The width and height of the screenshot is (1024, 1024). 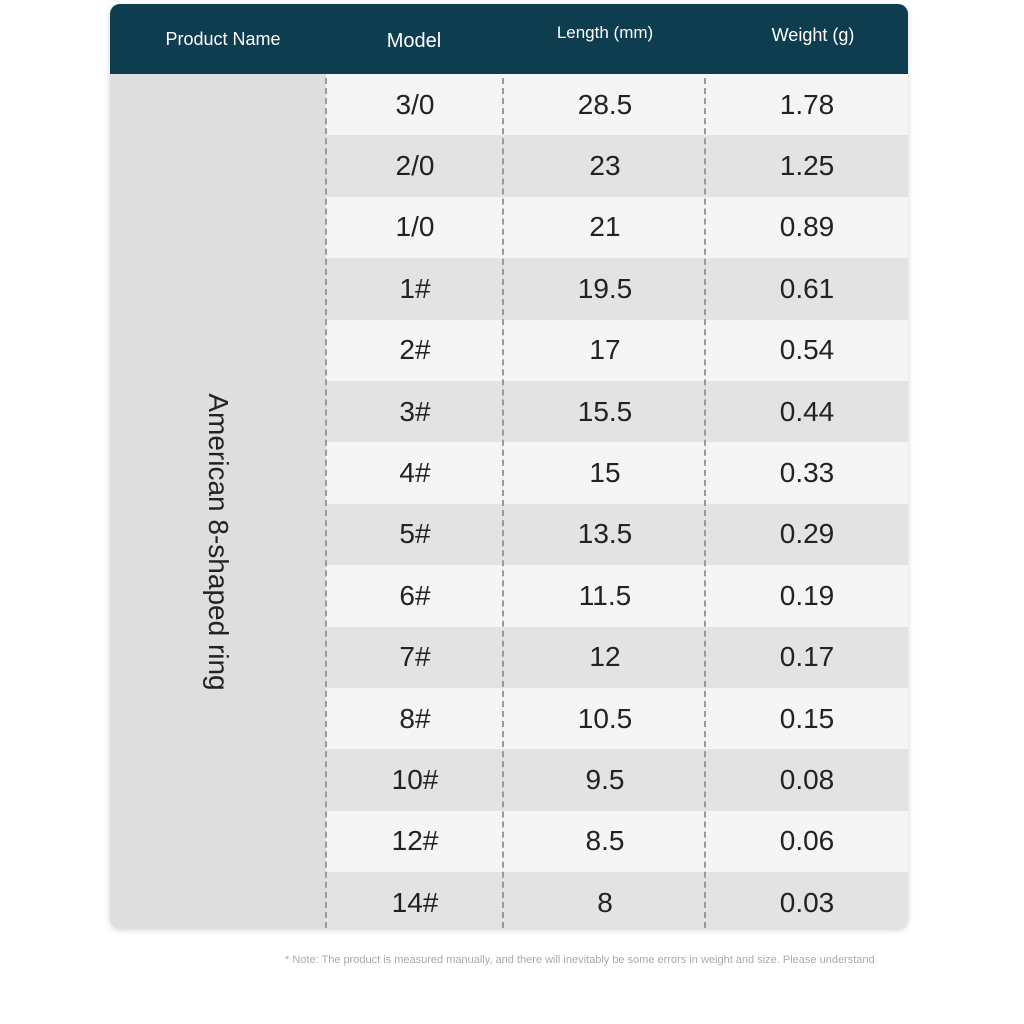 What do you see at coordinates (807, 718) in the screenshot?
I see `weight-cell: 0.15` at bounding box center [807, 718].